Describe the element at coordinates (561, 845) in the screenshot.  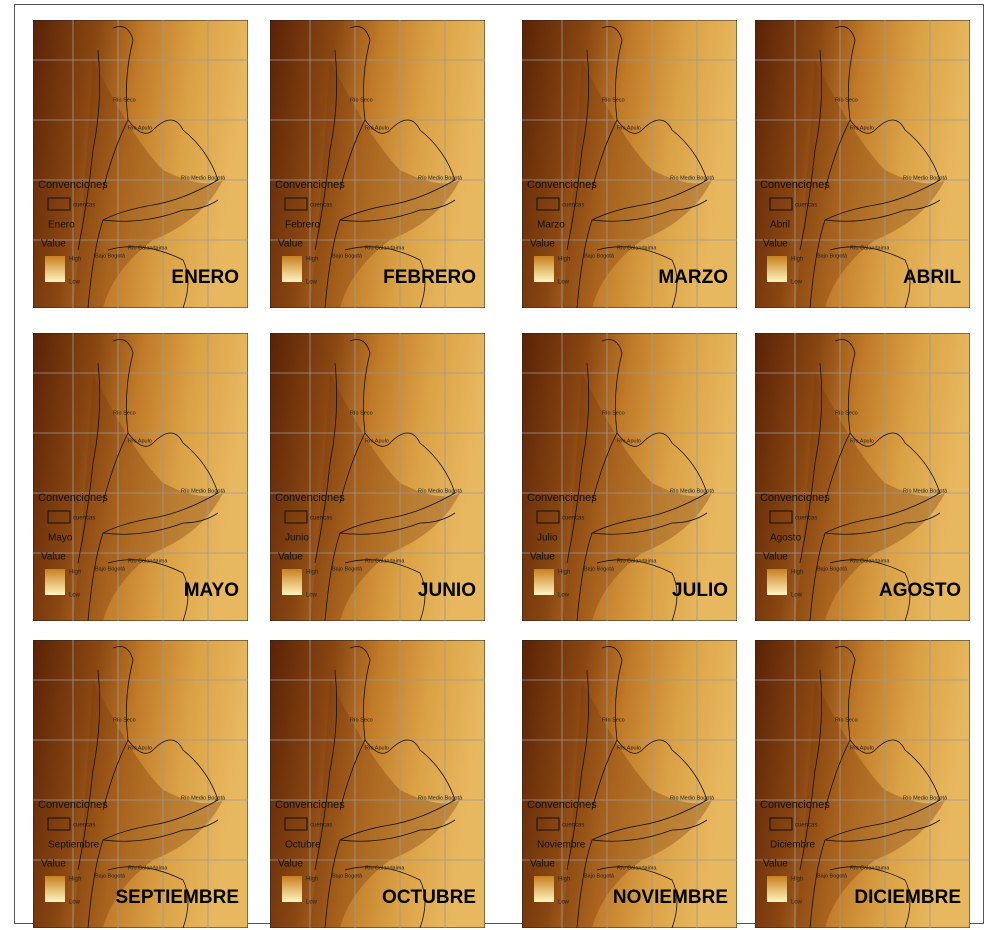
I see `legend-month: Noviembre` at that location.